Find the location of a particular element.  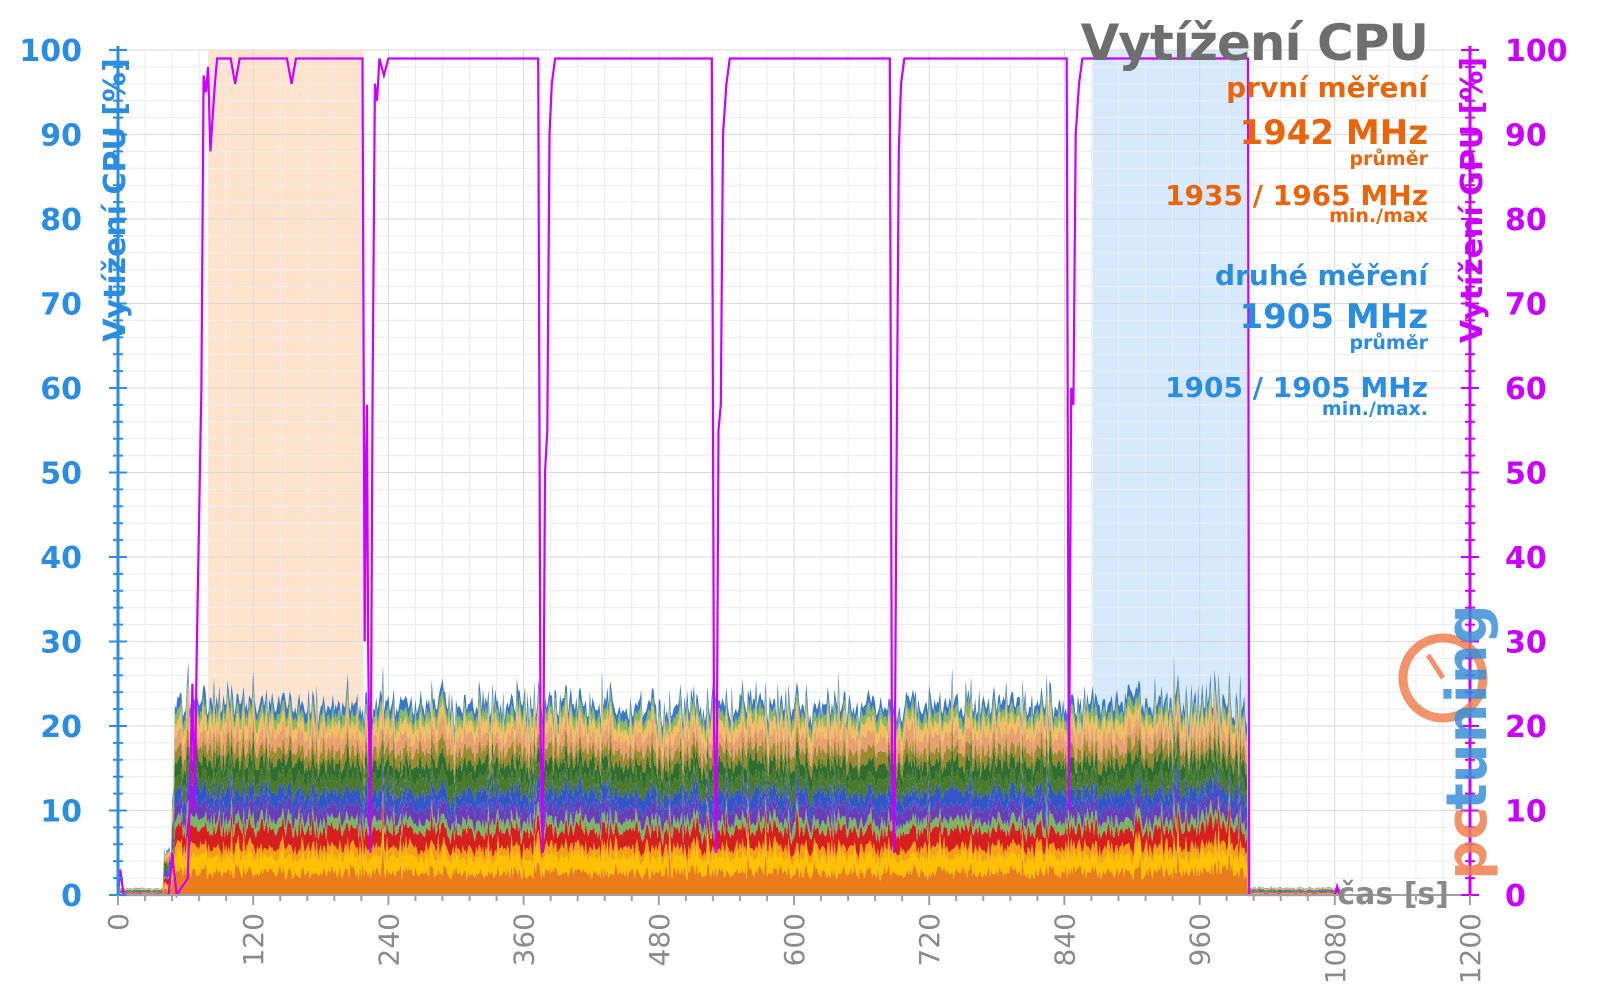

logo-text-pc: pc is located at coordinates (1467, 843).